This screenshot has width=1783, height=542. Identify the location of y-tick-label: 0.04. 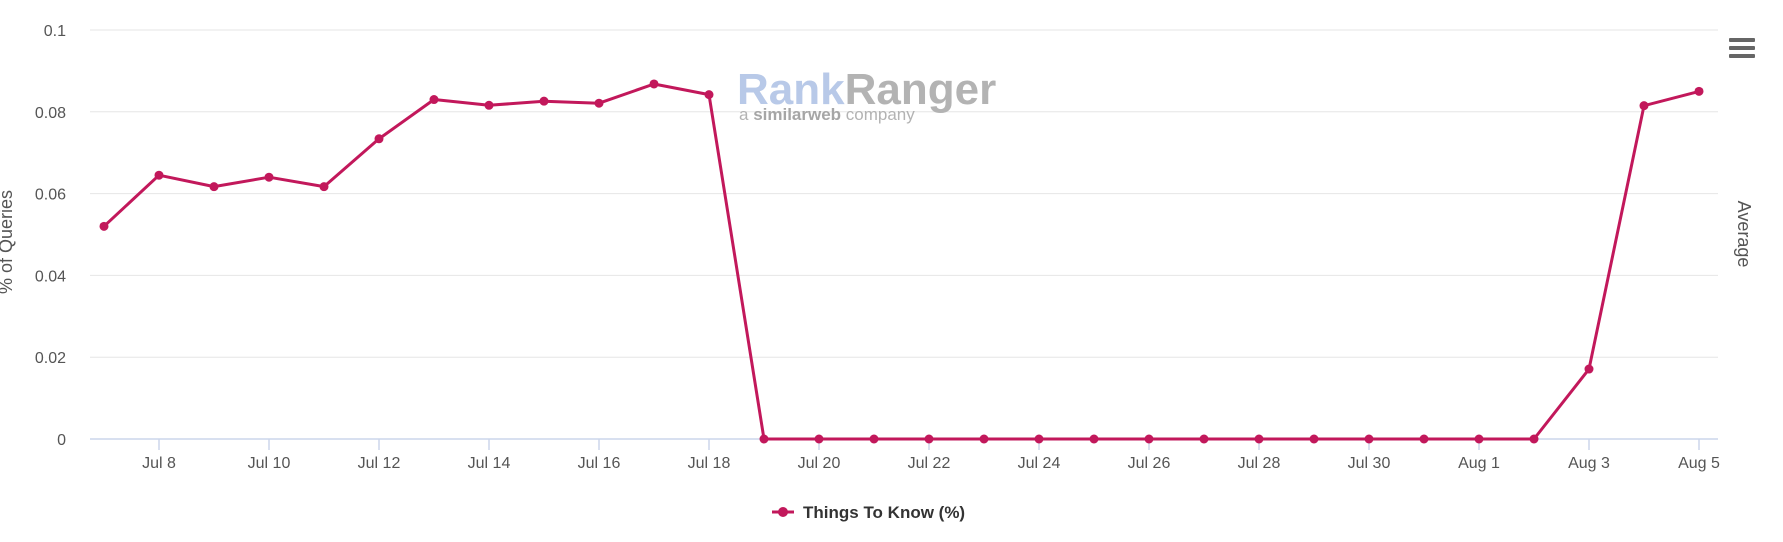
(50, 276).